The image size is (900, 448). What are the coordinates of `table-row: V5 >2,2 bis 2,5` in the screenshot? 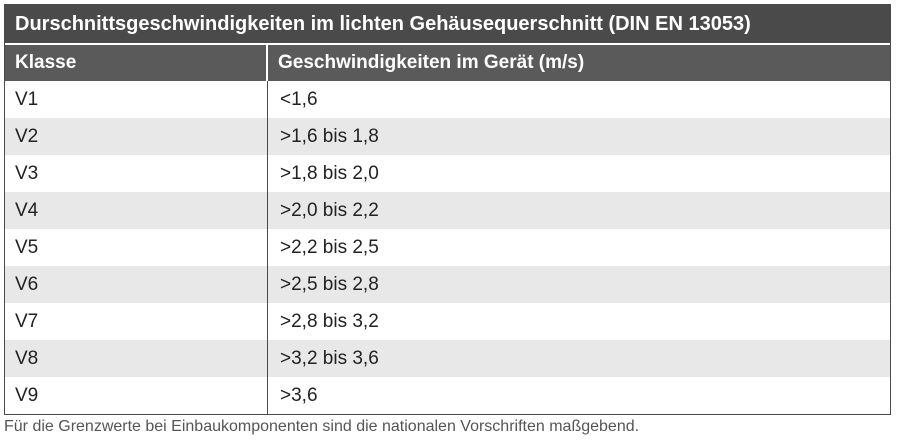 It's located at (447, 247).